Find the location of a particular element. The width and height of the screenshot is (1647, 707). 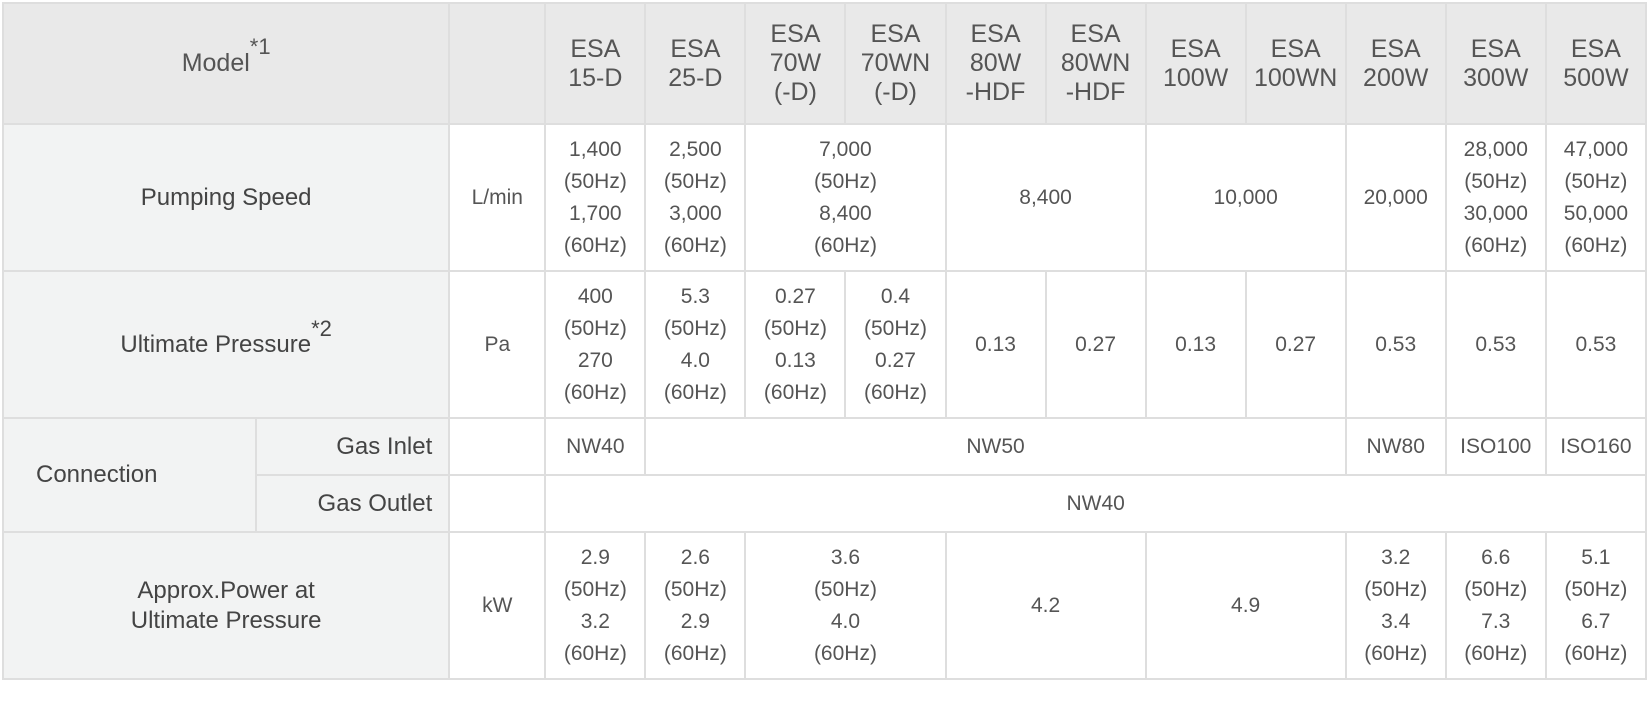

pumping-speed-esa80: 8,400 is located at coordinates (1045, 197).